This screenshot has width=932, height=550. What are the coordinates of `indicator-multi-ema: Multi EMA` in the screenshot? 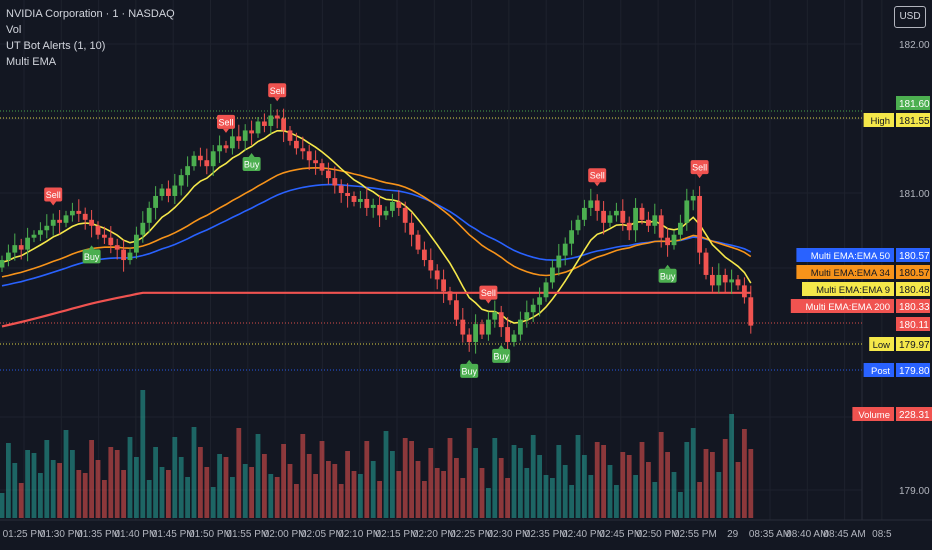 It's located at (31, 62).